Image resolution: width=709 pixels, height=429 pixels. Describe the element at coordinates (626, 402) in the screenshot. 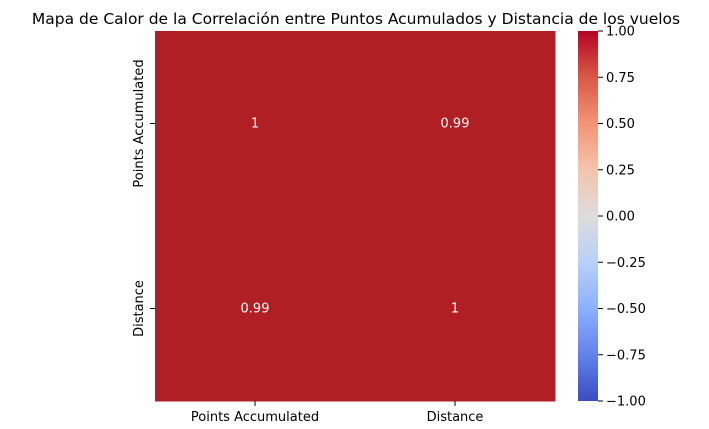

I see `colorbar-tick-label: −1.00` at that location.